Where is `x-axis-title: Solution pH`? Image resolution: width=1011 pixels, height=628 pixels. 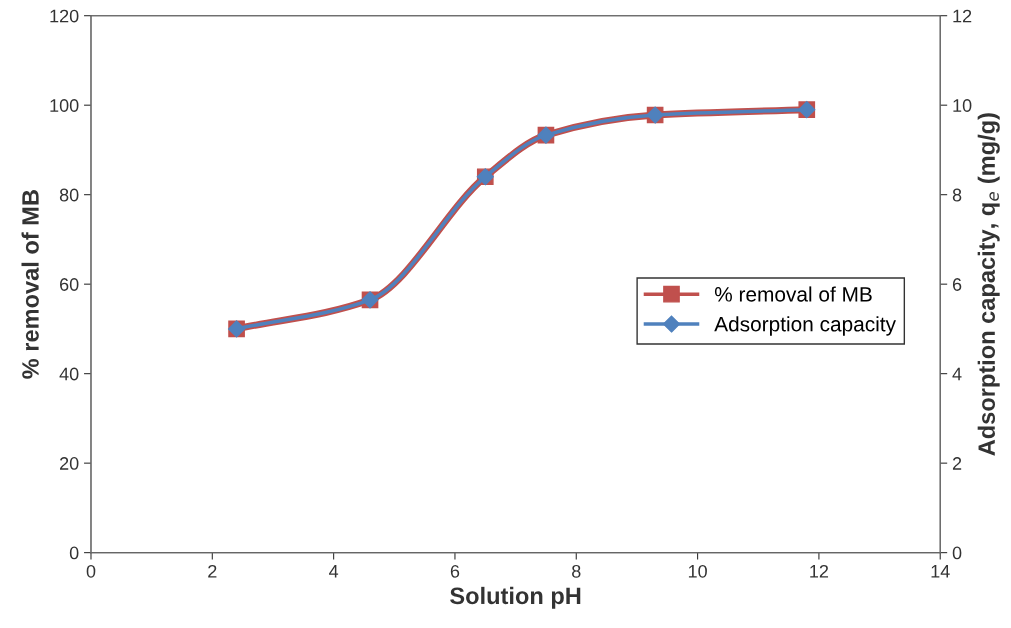
x-axis-title: Solution pH is located at coordinates (515, 597).